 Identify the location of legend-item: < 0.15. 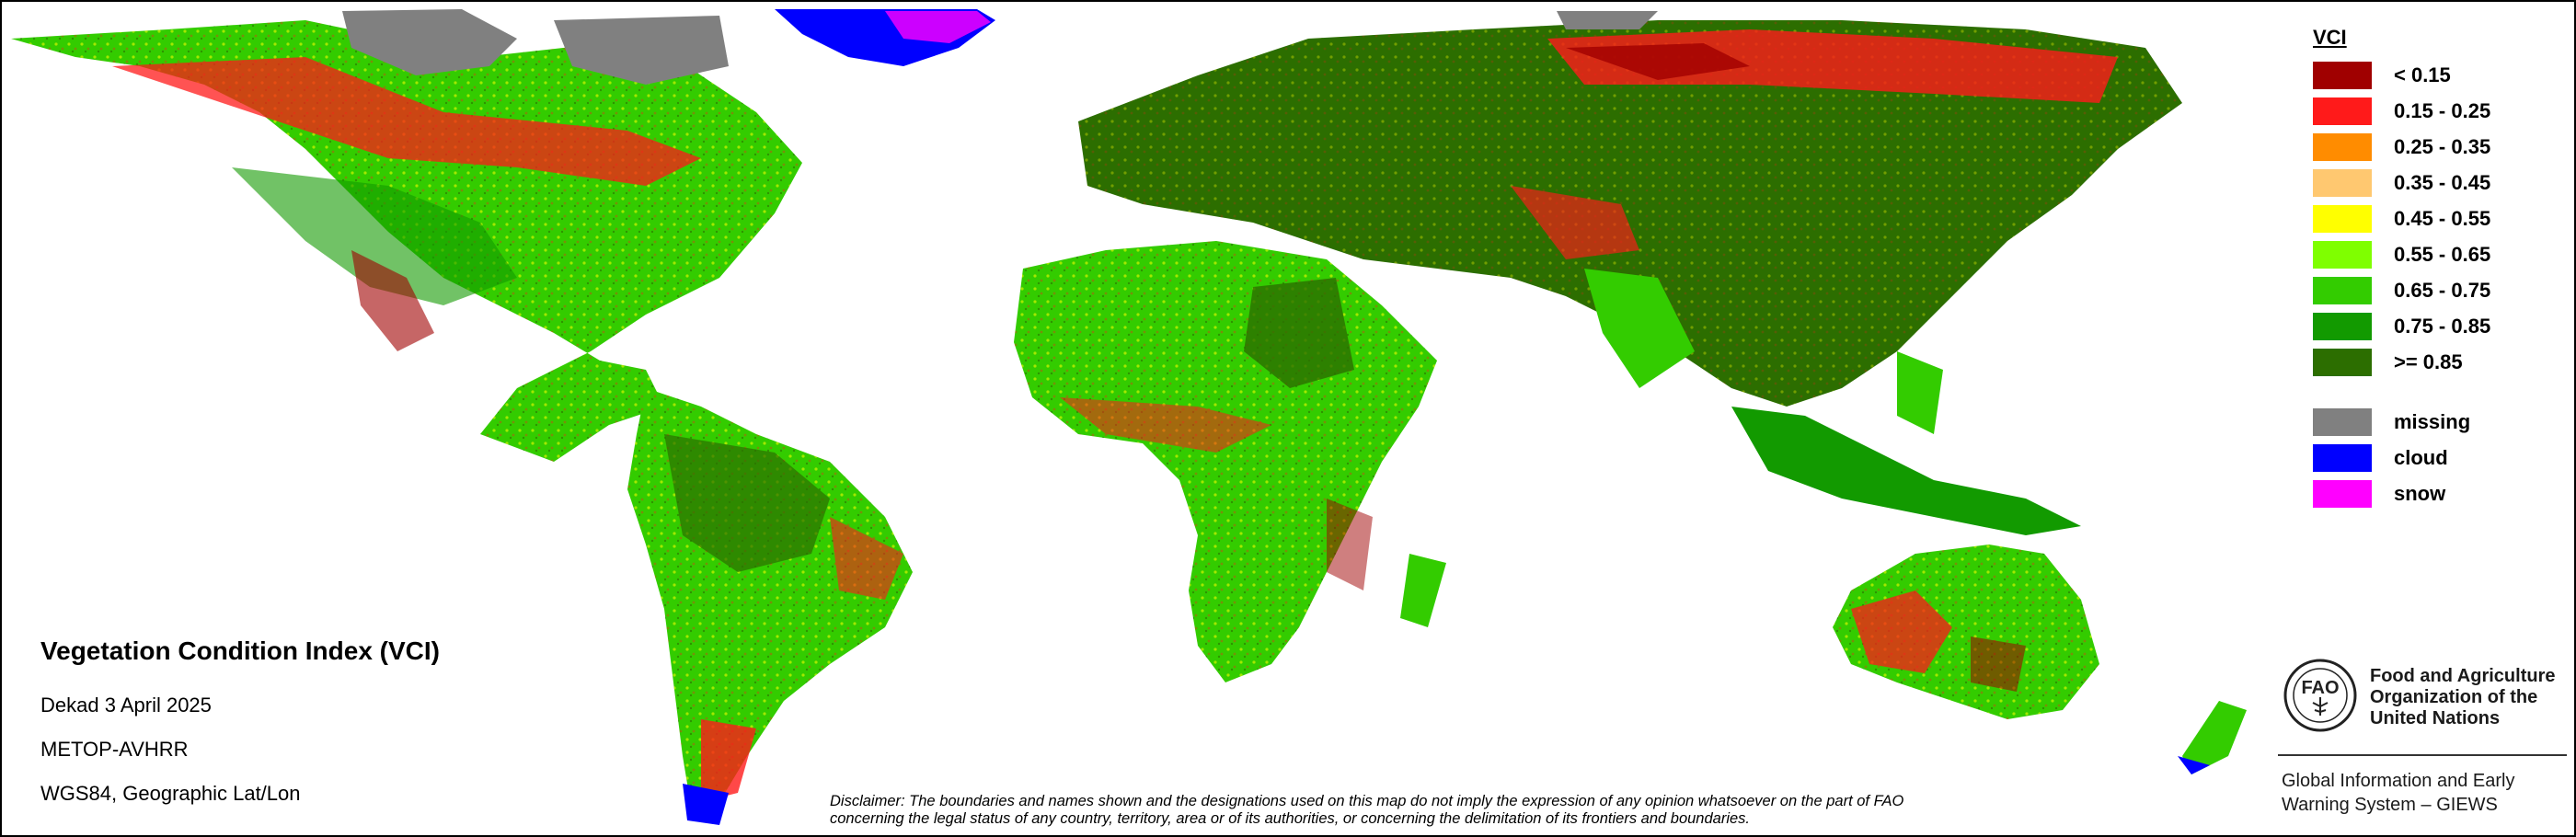
(2432, 75).